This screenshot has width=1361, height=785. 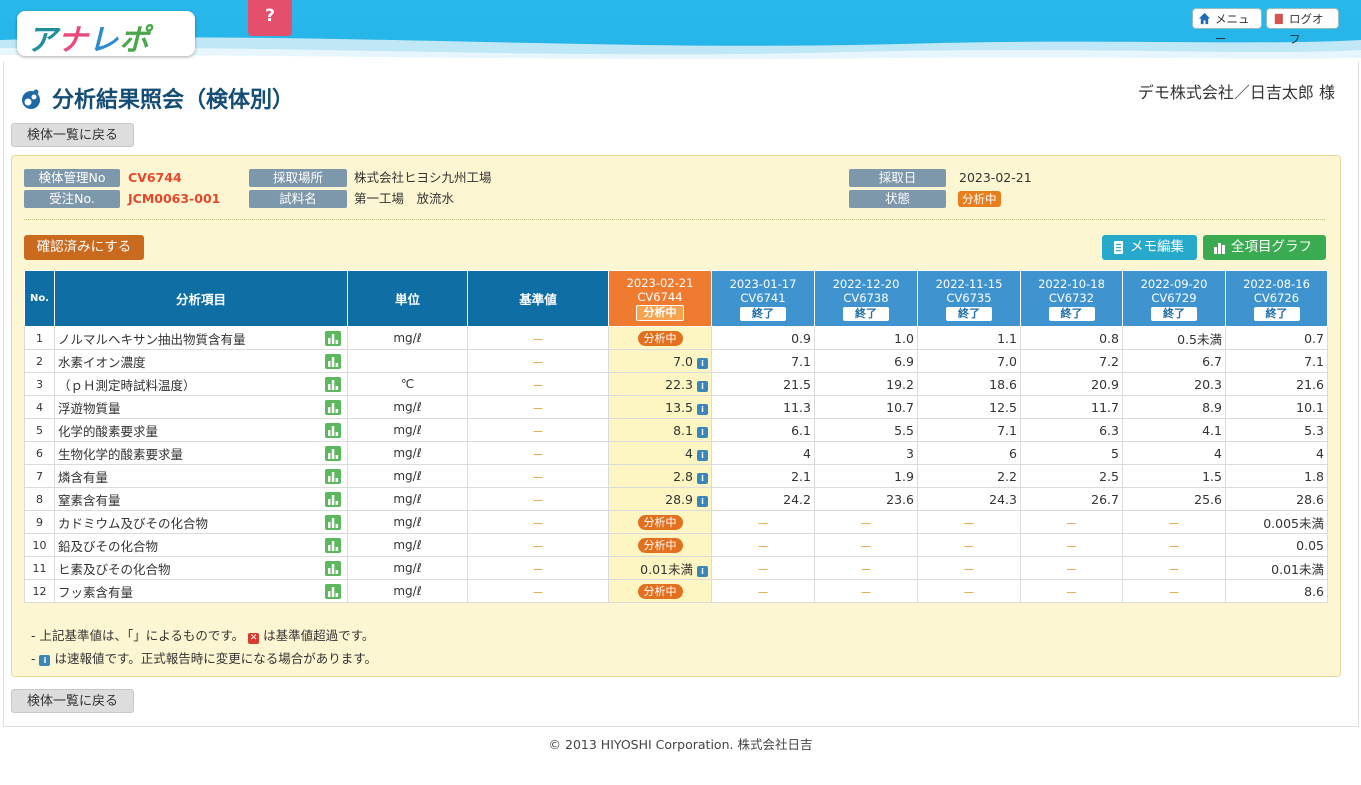 What do you see at coordinates (102, 362) in the screenshot?
I see `item-name-text: 水素イオン濃度` at bounding box center [102, 362].